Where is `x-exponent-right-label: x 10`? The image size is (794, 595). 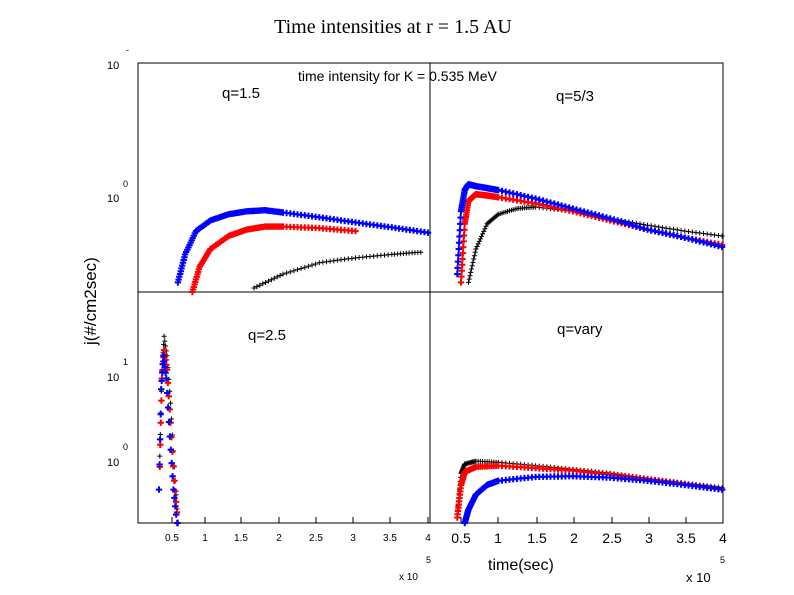 x-exponent-right-label: x 10 is located at coordinates (698, 577).